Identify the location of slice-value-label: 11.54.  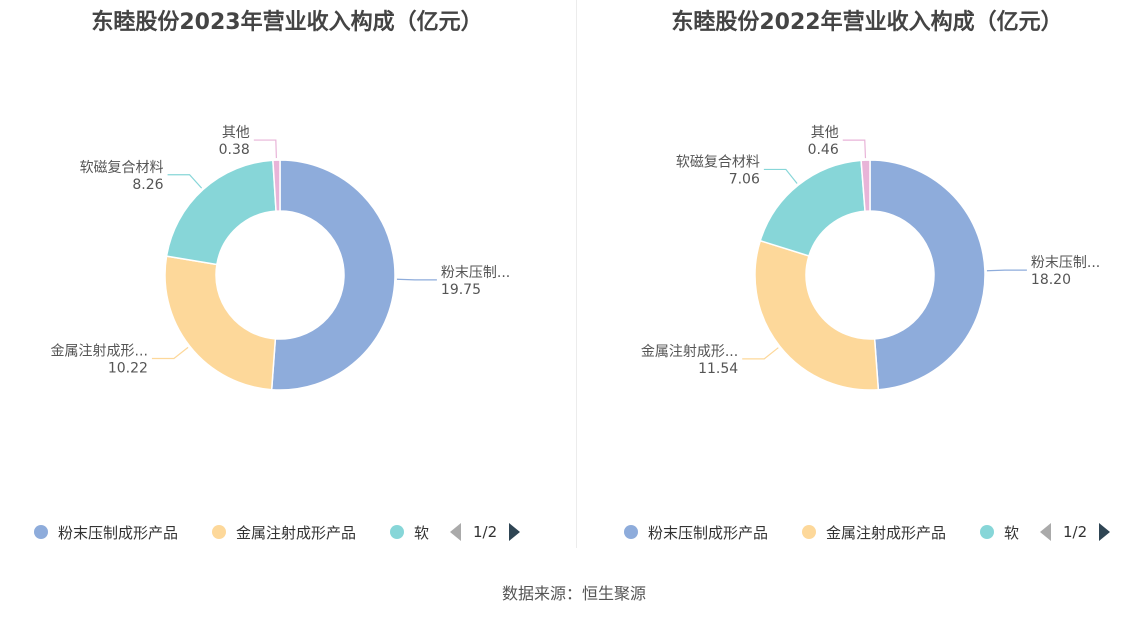
(718, 369).